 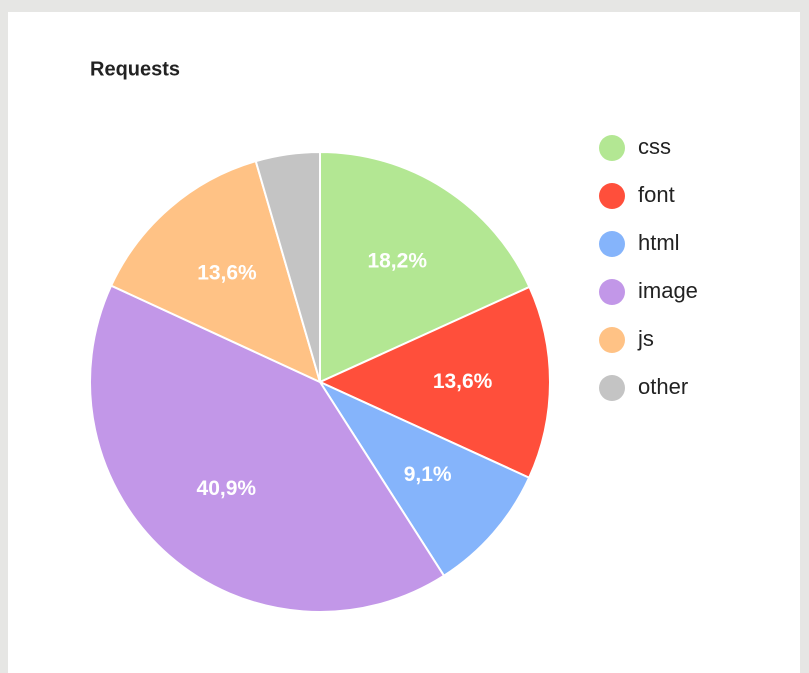 I want to click on legend-label: font, so click(x=656, y=194).